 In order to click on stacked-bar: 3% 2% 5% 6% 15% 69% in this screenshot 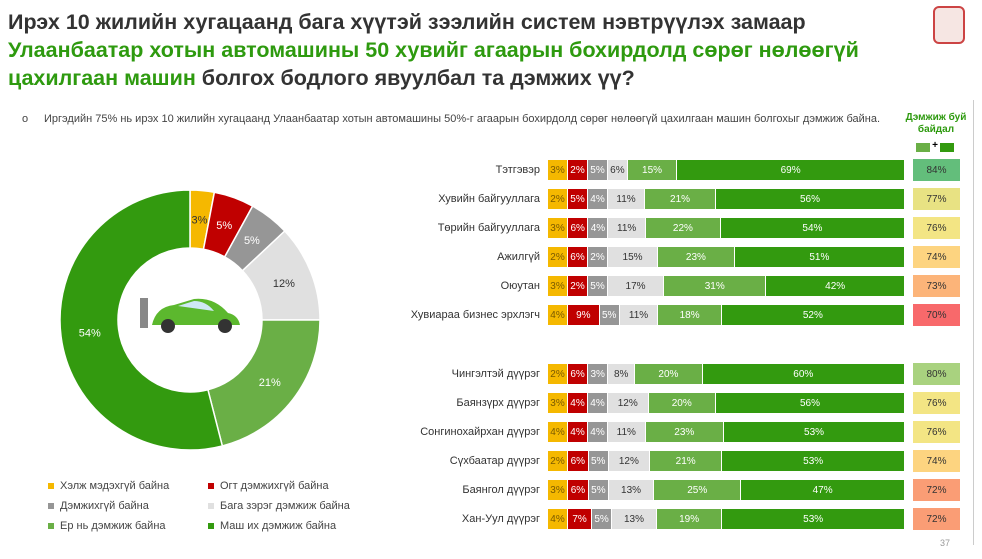, I will do `click(726, 170)`.